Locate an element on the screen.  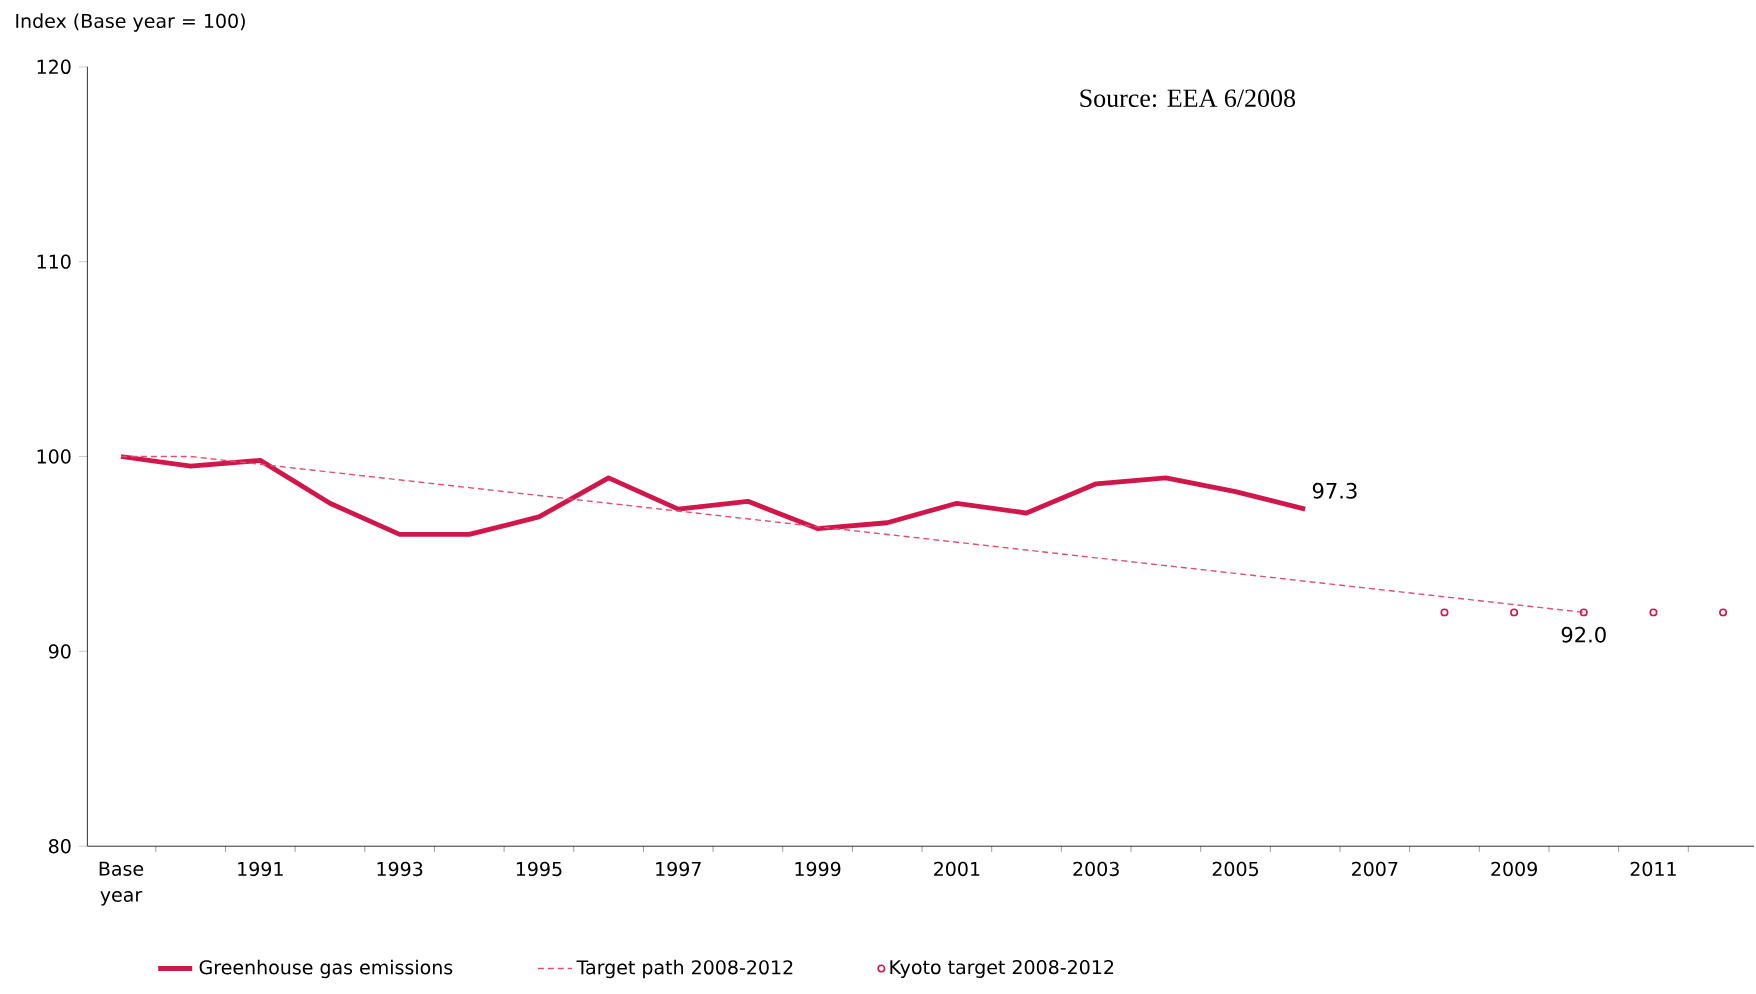
legend-label: Greenhouse gas emissions is located at coordinates (326, 969).